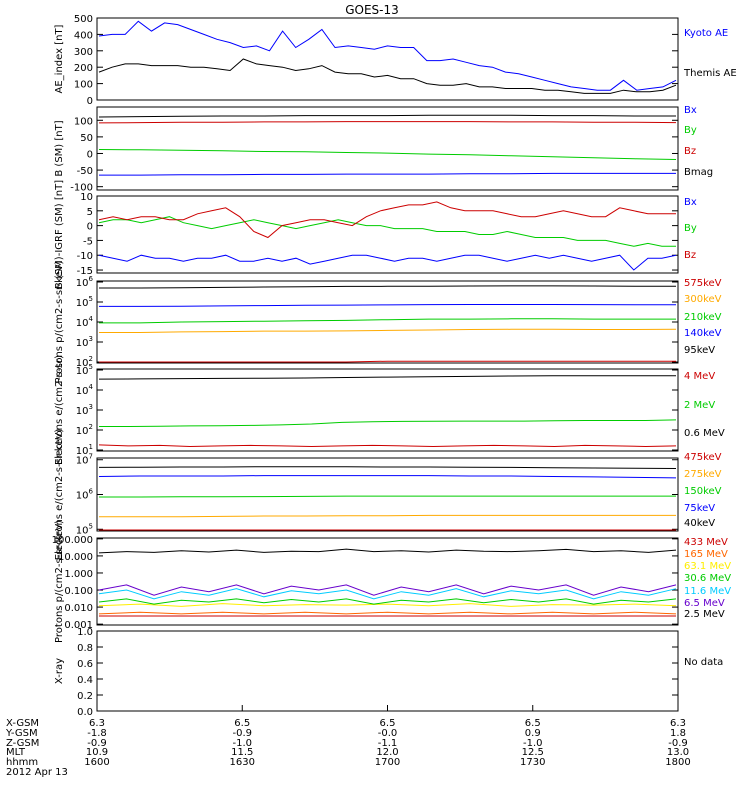 The height and width of the screenshot is (800, 750). I want to click on xaxis-row-label: 2012 Apr 13, so click(37, 772).